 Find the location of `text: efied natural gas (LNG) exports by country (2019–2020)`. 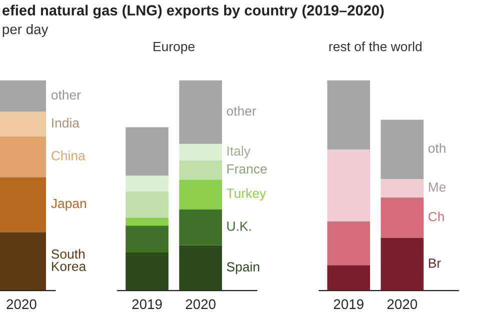

text: efied natural gas (LNG) exports by country (2019–2020) is located at coordinates (193, 11).